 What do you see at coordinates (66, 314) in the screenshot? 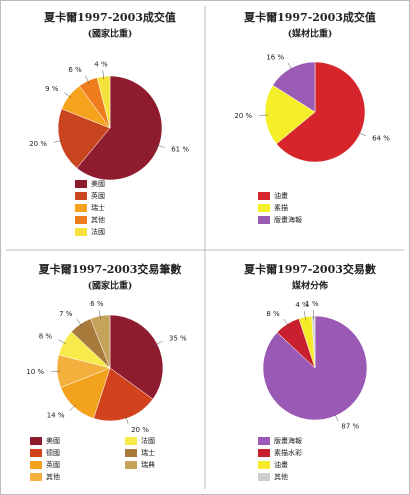
I see `value-label: 7 %` at bounding box center [66, 314].